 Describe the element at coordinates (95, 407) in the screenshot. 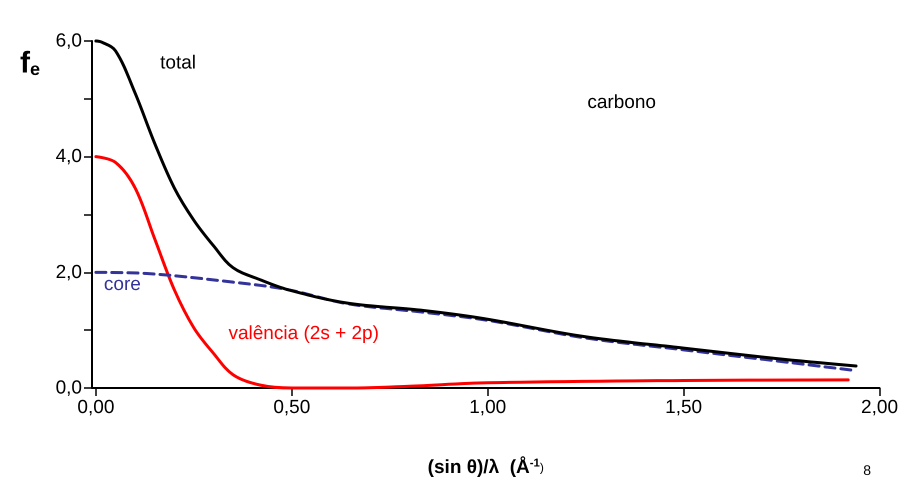

I see `x-tick-label: 0,00` at that location.